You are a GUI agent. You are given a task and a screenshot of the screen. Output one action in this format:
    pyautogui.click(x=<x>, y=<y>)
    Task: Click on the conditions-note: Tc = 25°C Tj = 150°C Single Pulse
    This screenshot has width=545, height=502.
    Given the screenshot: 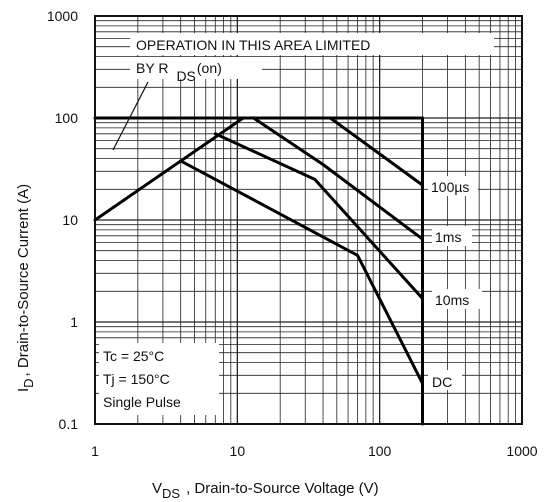 What is the action you would take?
    pyautogui.click(x=159, y=379)
    